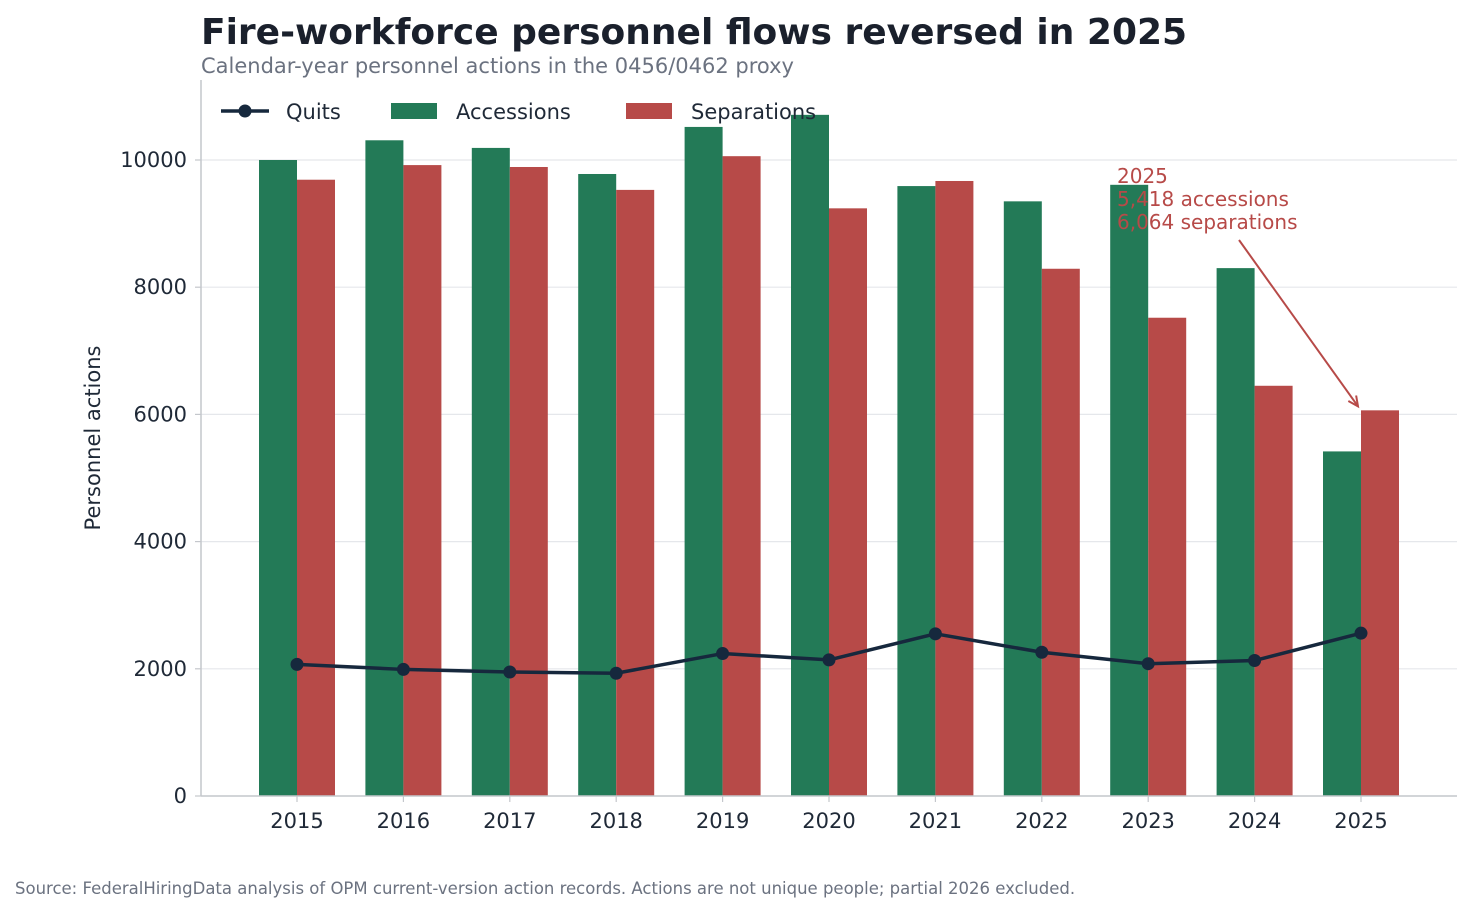  Describe the element at coordinates (1254, 821) in the screenshot. I see `x-tick-label: 2024` at that location.